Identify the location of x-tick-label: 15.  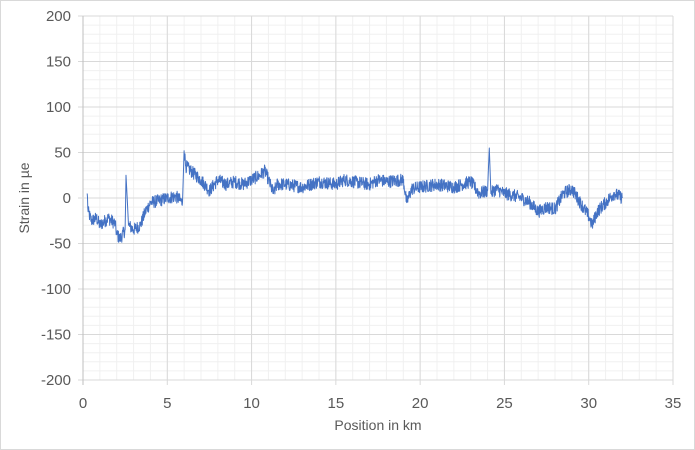
(336, 403).